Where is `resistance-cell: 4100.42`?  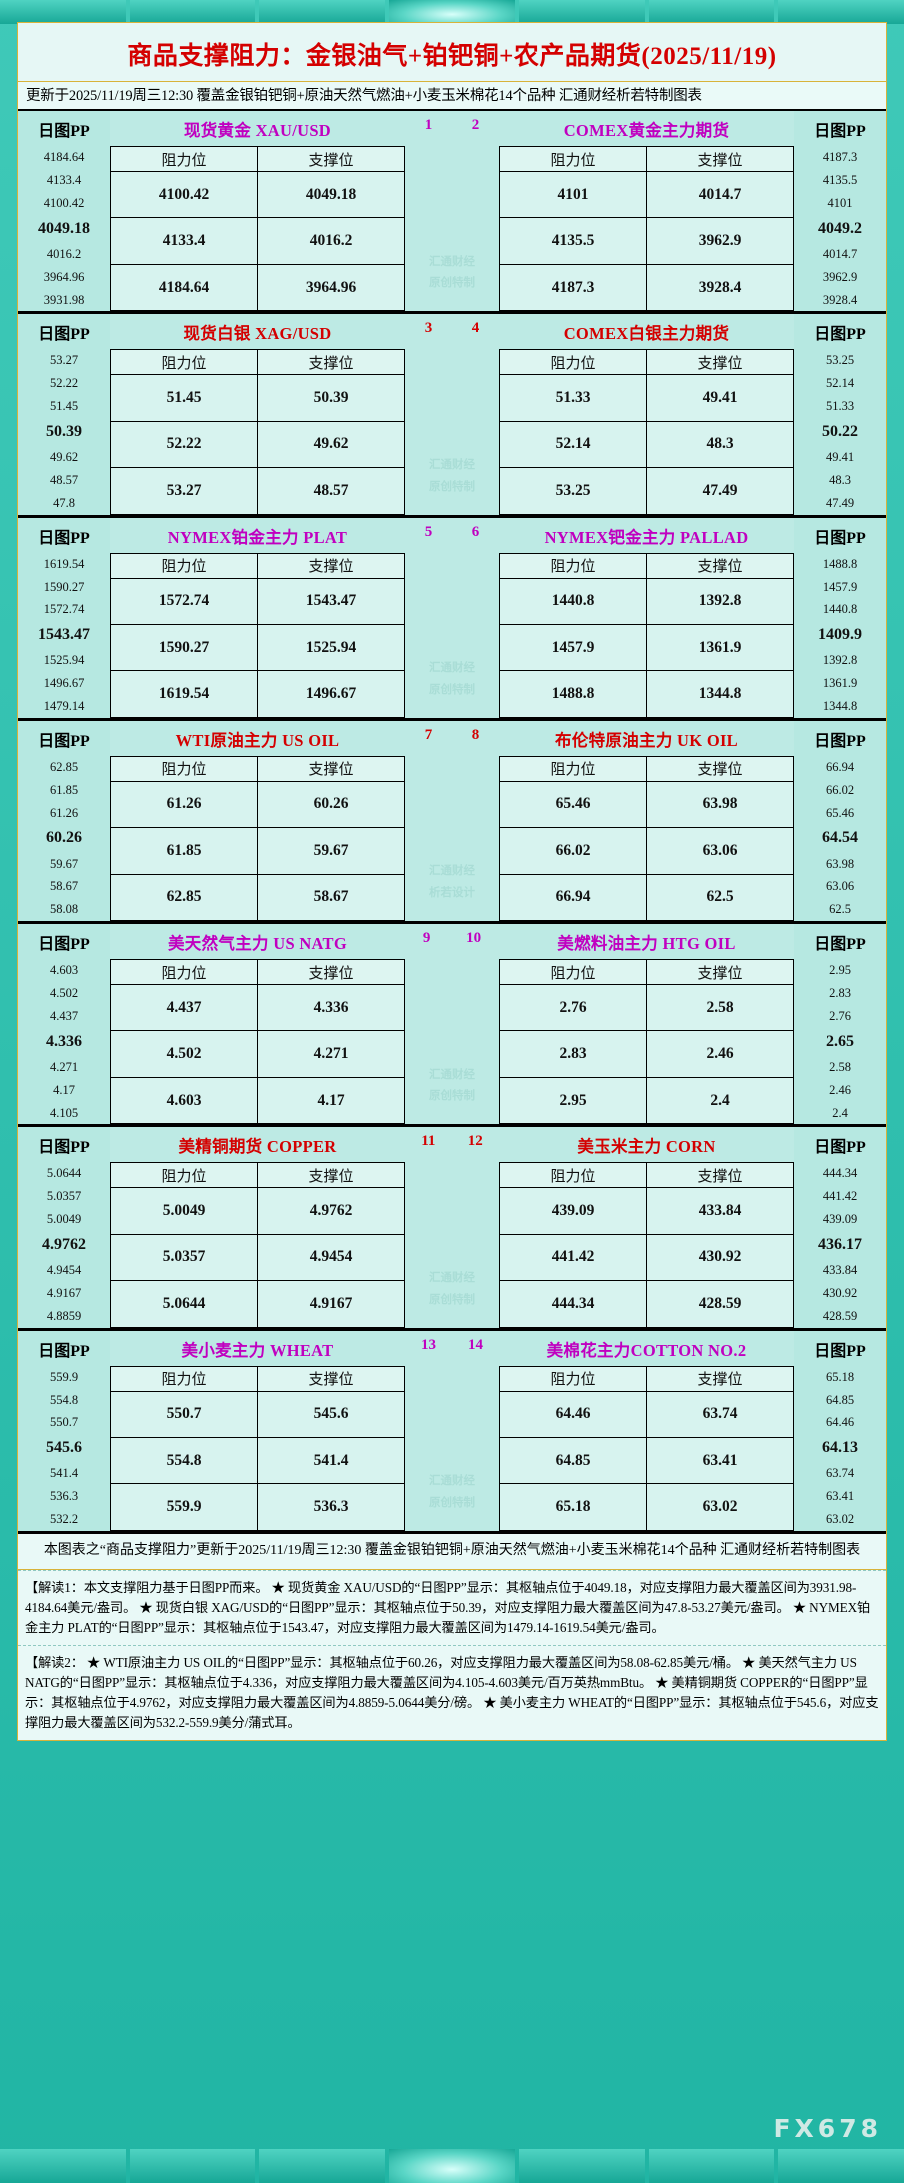
resistance-cell: 4100.42 is located at coordinates (184, 195).